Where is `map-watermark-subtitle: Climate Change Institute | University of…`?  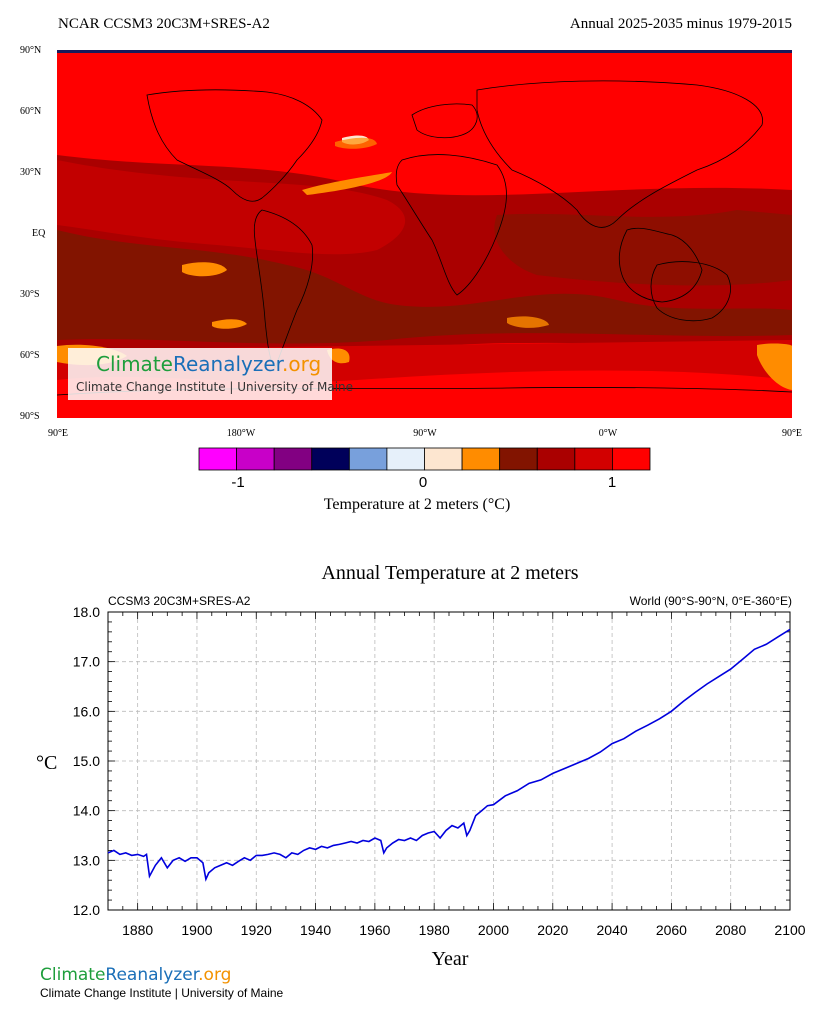 map-watermark-subtitle: Climate Change Institute | University of… is located at coordinates (215, 387).